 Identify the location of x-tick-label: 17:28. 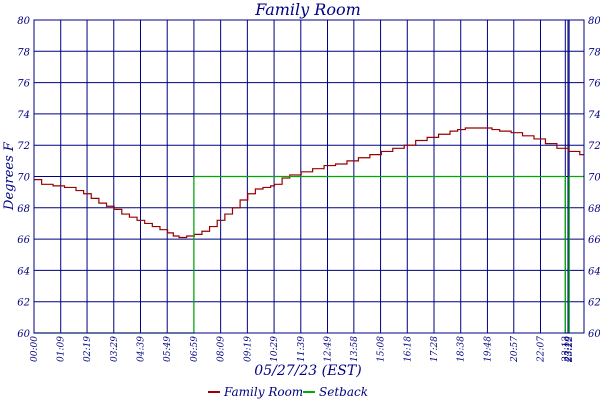
(435, 349).